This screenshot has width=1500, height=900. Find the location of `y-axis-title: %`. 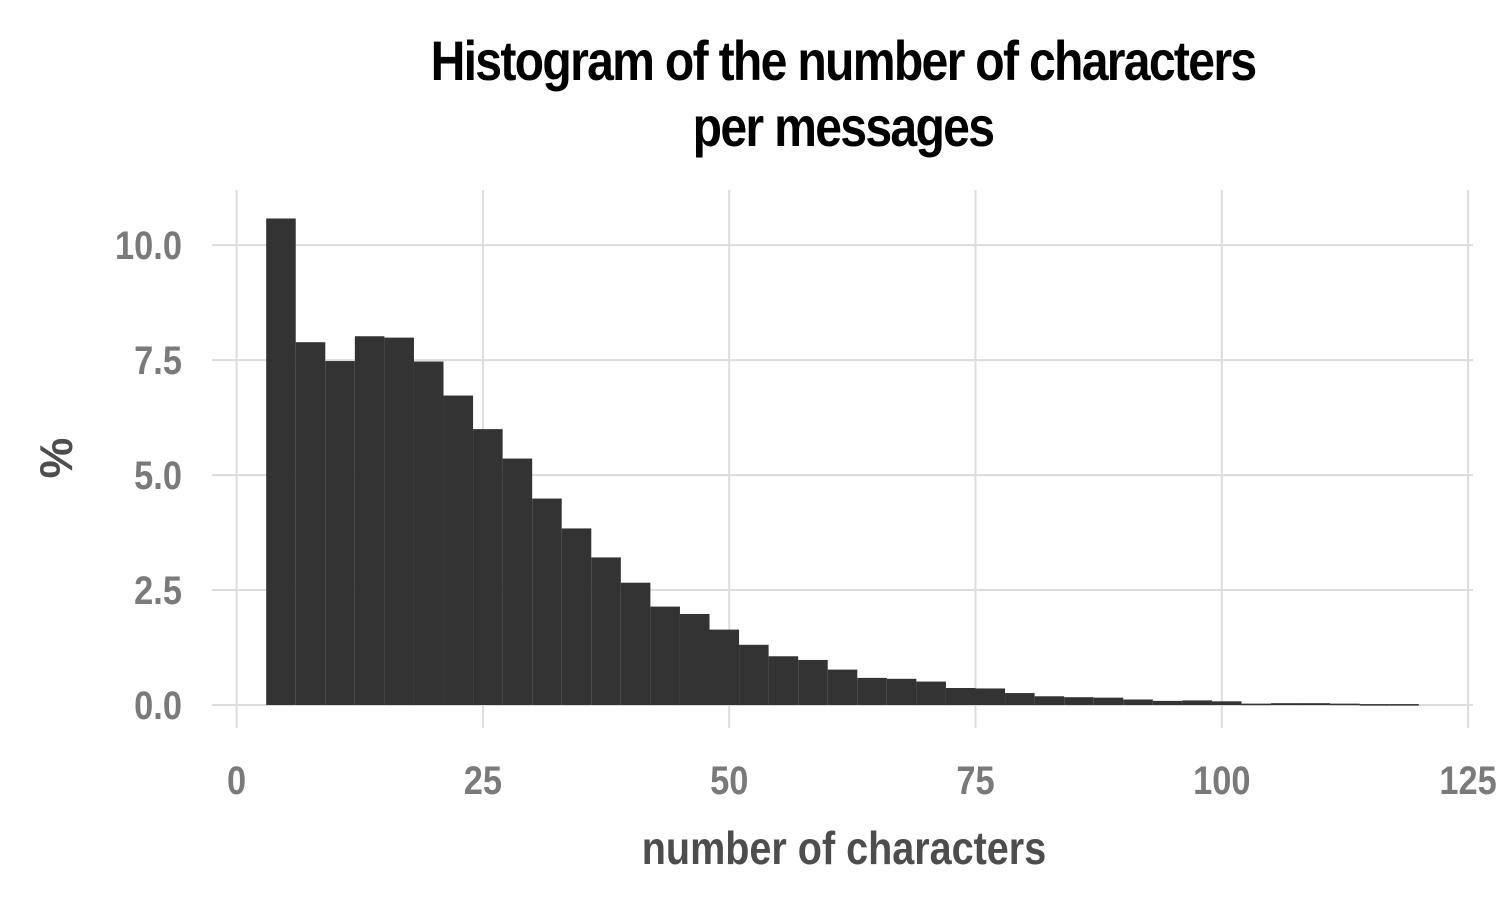

y-axis-title: % is located at coordinates (56, 458).